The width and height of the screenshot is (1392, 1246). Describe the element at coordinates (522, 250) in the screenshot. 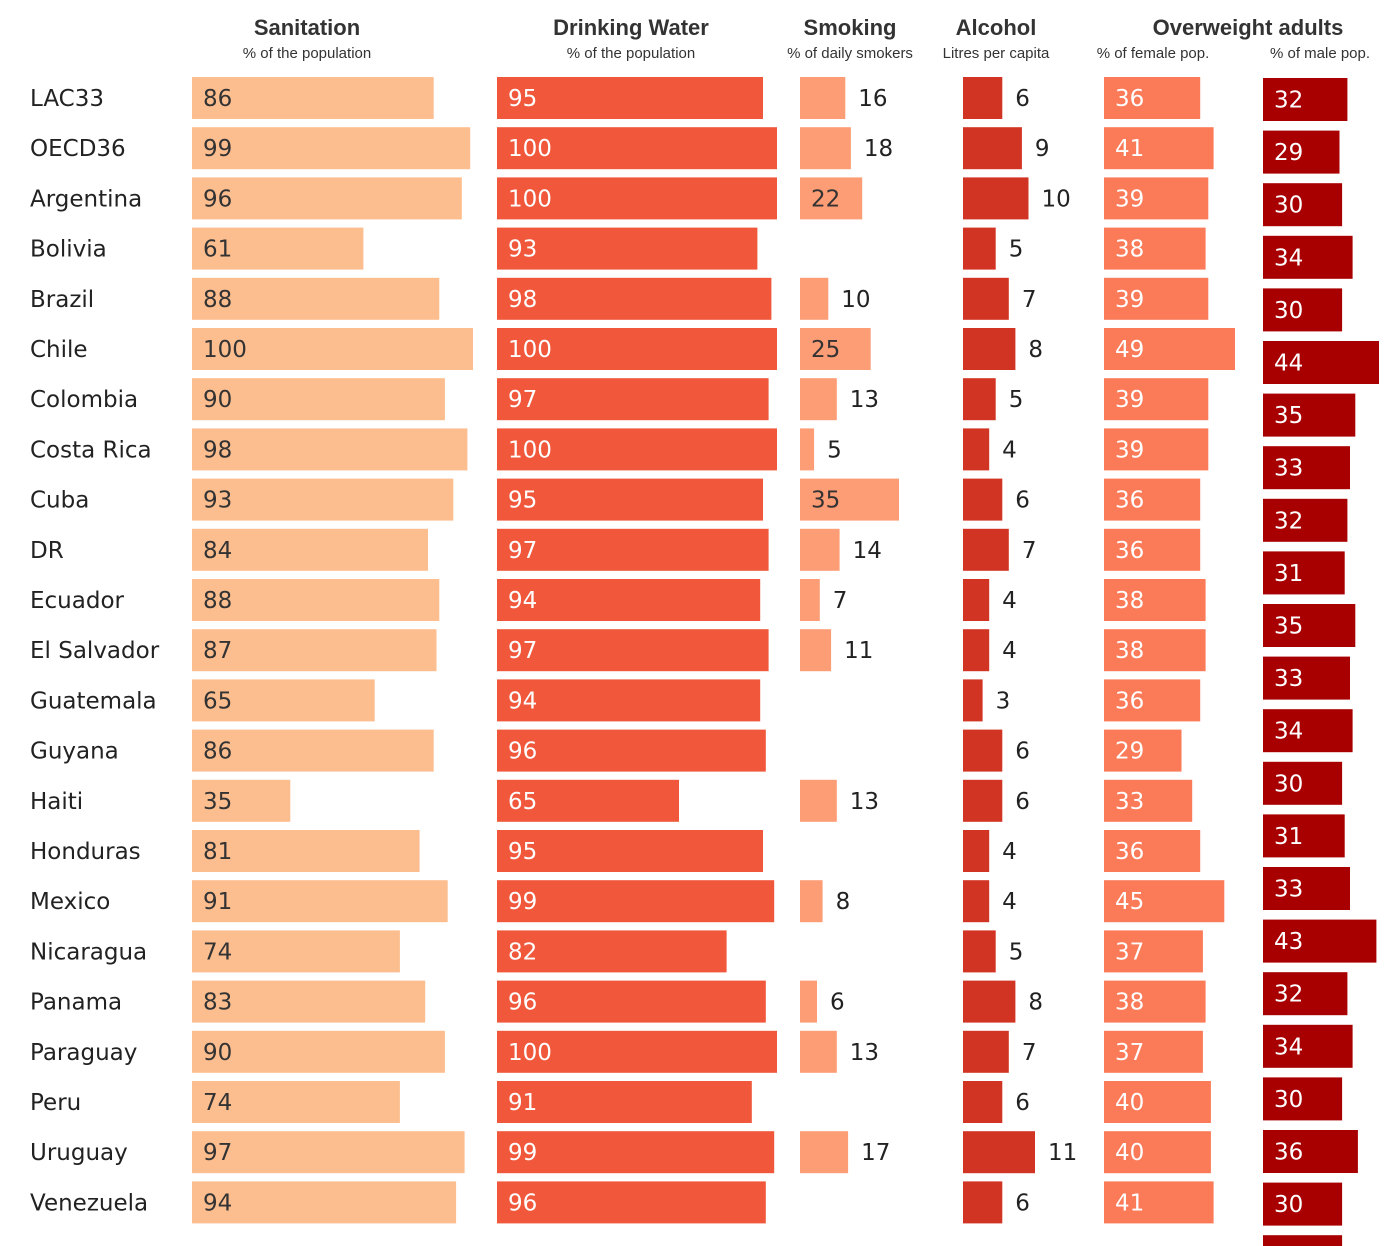

I see `value-label-water: 93` at that location.